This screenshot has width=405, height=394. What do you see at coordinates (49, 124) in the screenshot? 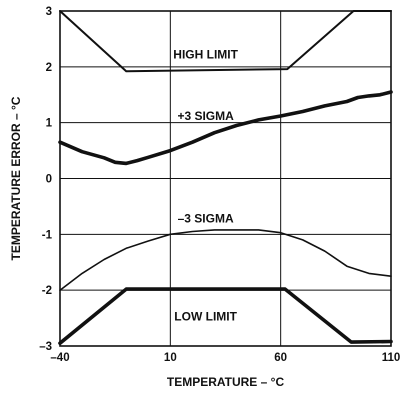
I see `y-tick-label: 1` at bounding box center [49, 124].